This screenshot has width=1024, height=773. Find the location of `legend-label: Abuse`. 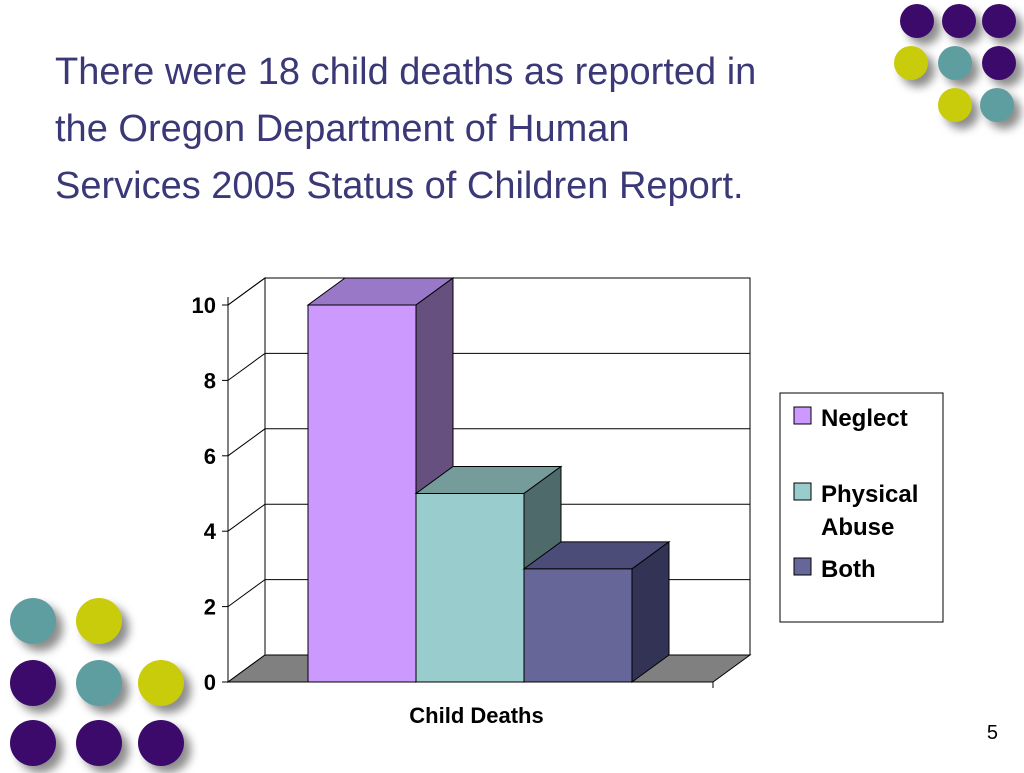

legend-label: Abuse is located at coordinates (857, 527).